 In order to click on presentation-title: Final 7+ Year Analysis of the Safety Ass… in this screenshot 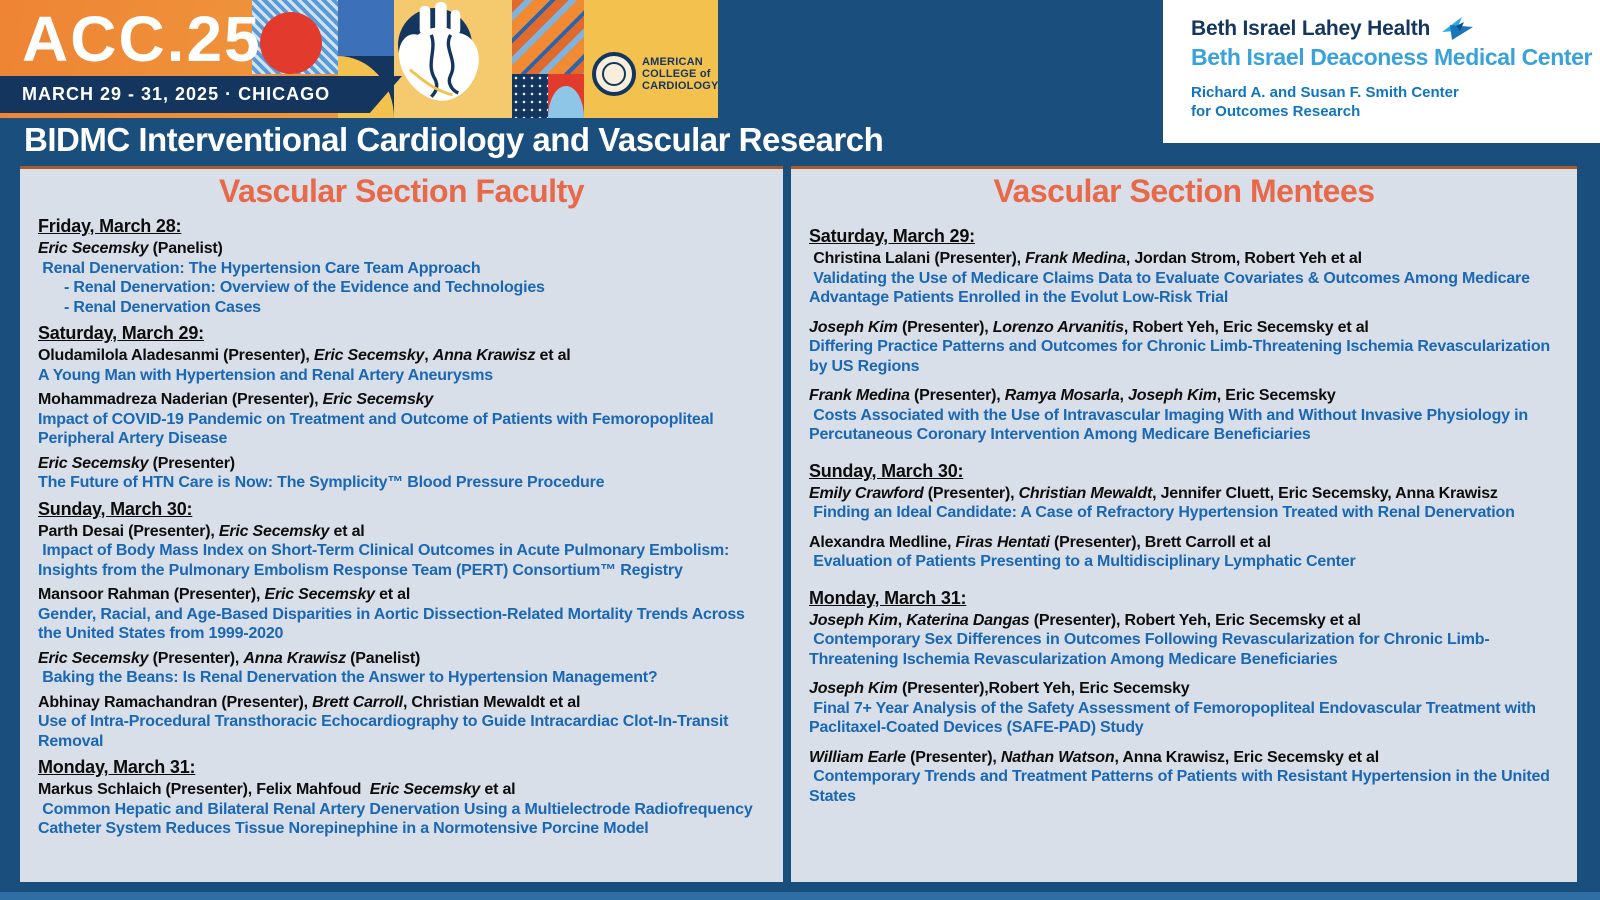, I will do `click(1175, 718)`.